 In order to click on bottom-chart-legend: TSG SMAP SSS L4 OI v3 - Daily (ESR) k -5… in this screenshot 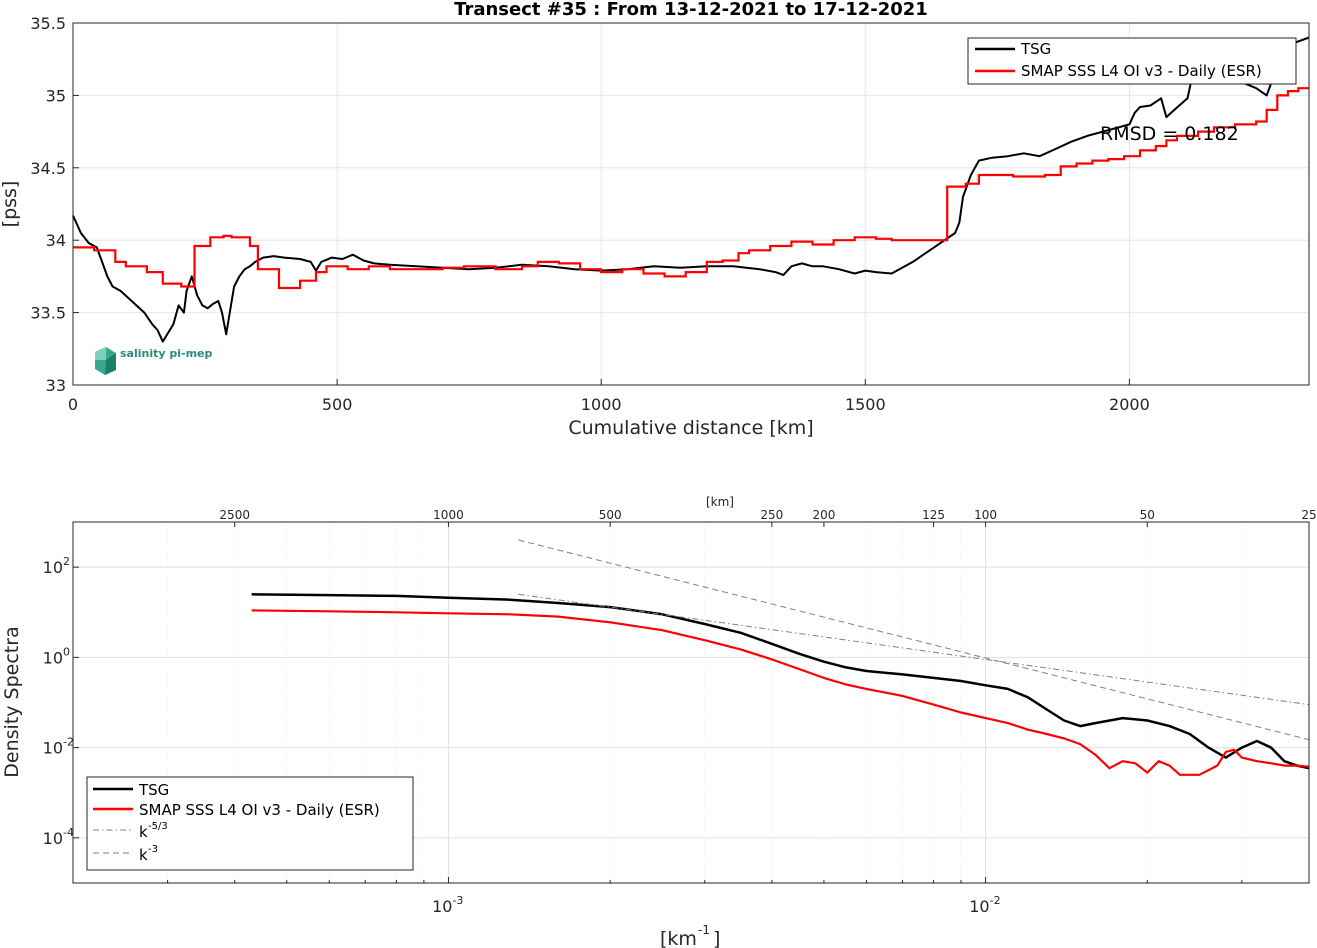, I will do `click(250, 823)`.